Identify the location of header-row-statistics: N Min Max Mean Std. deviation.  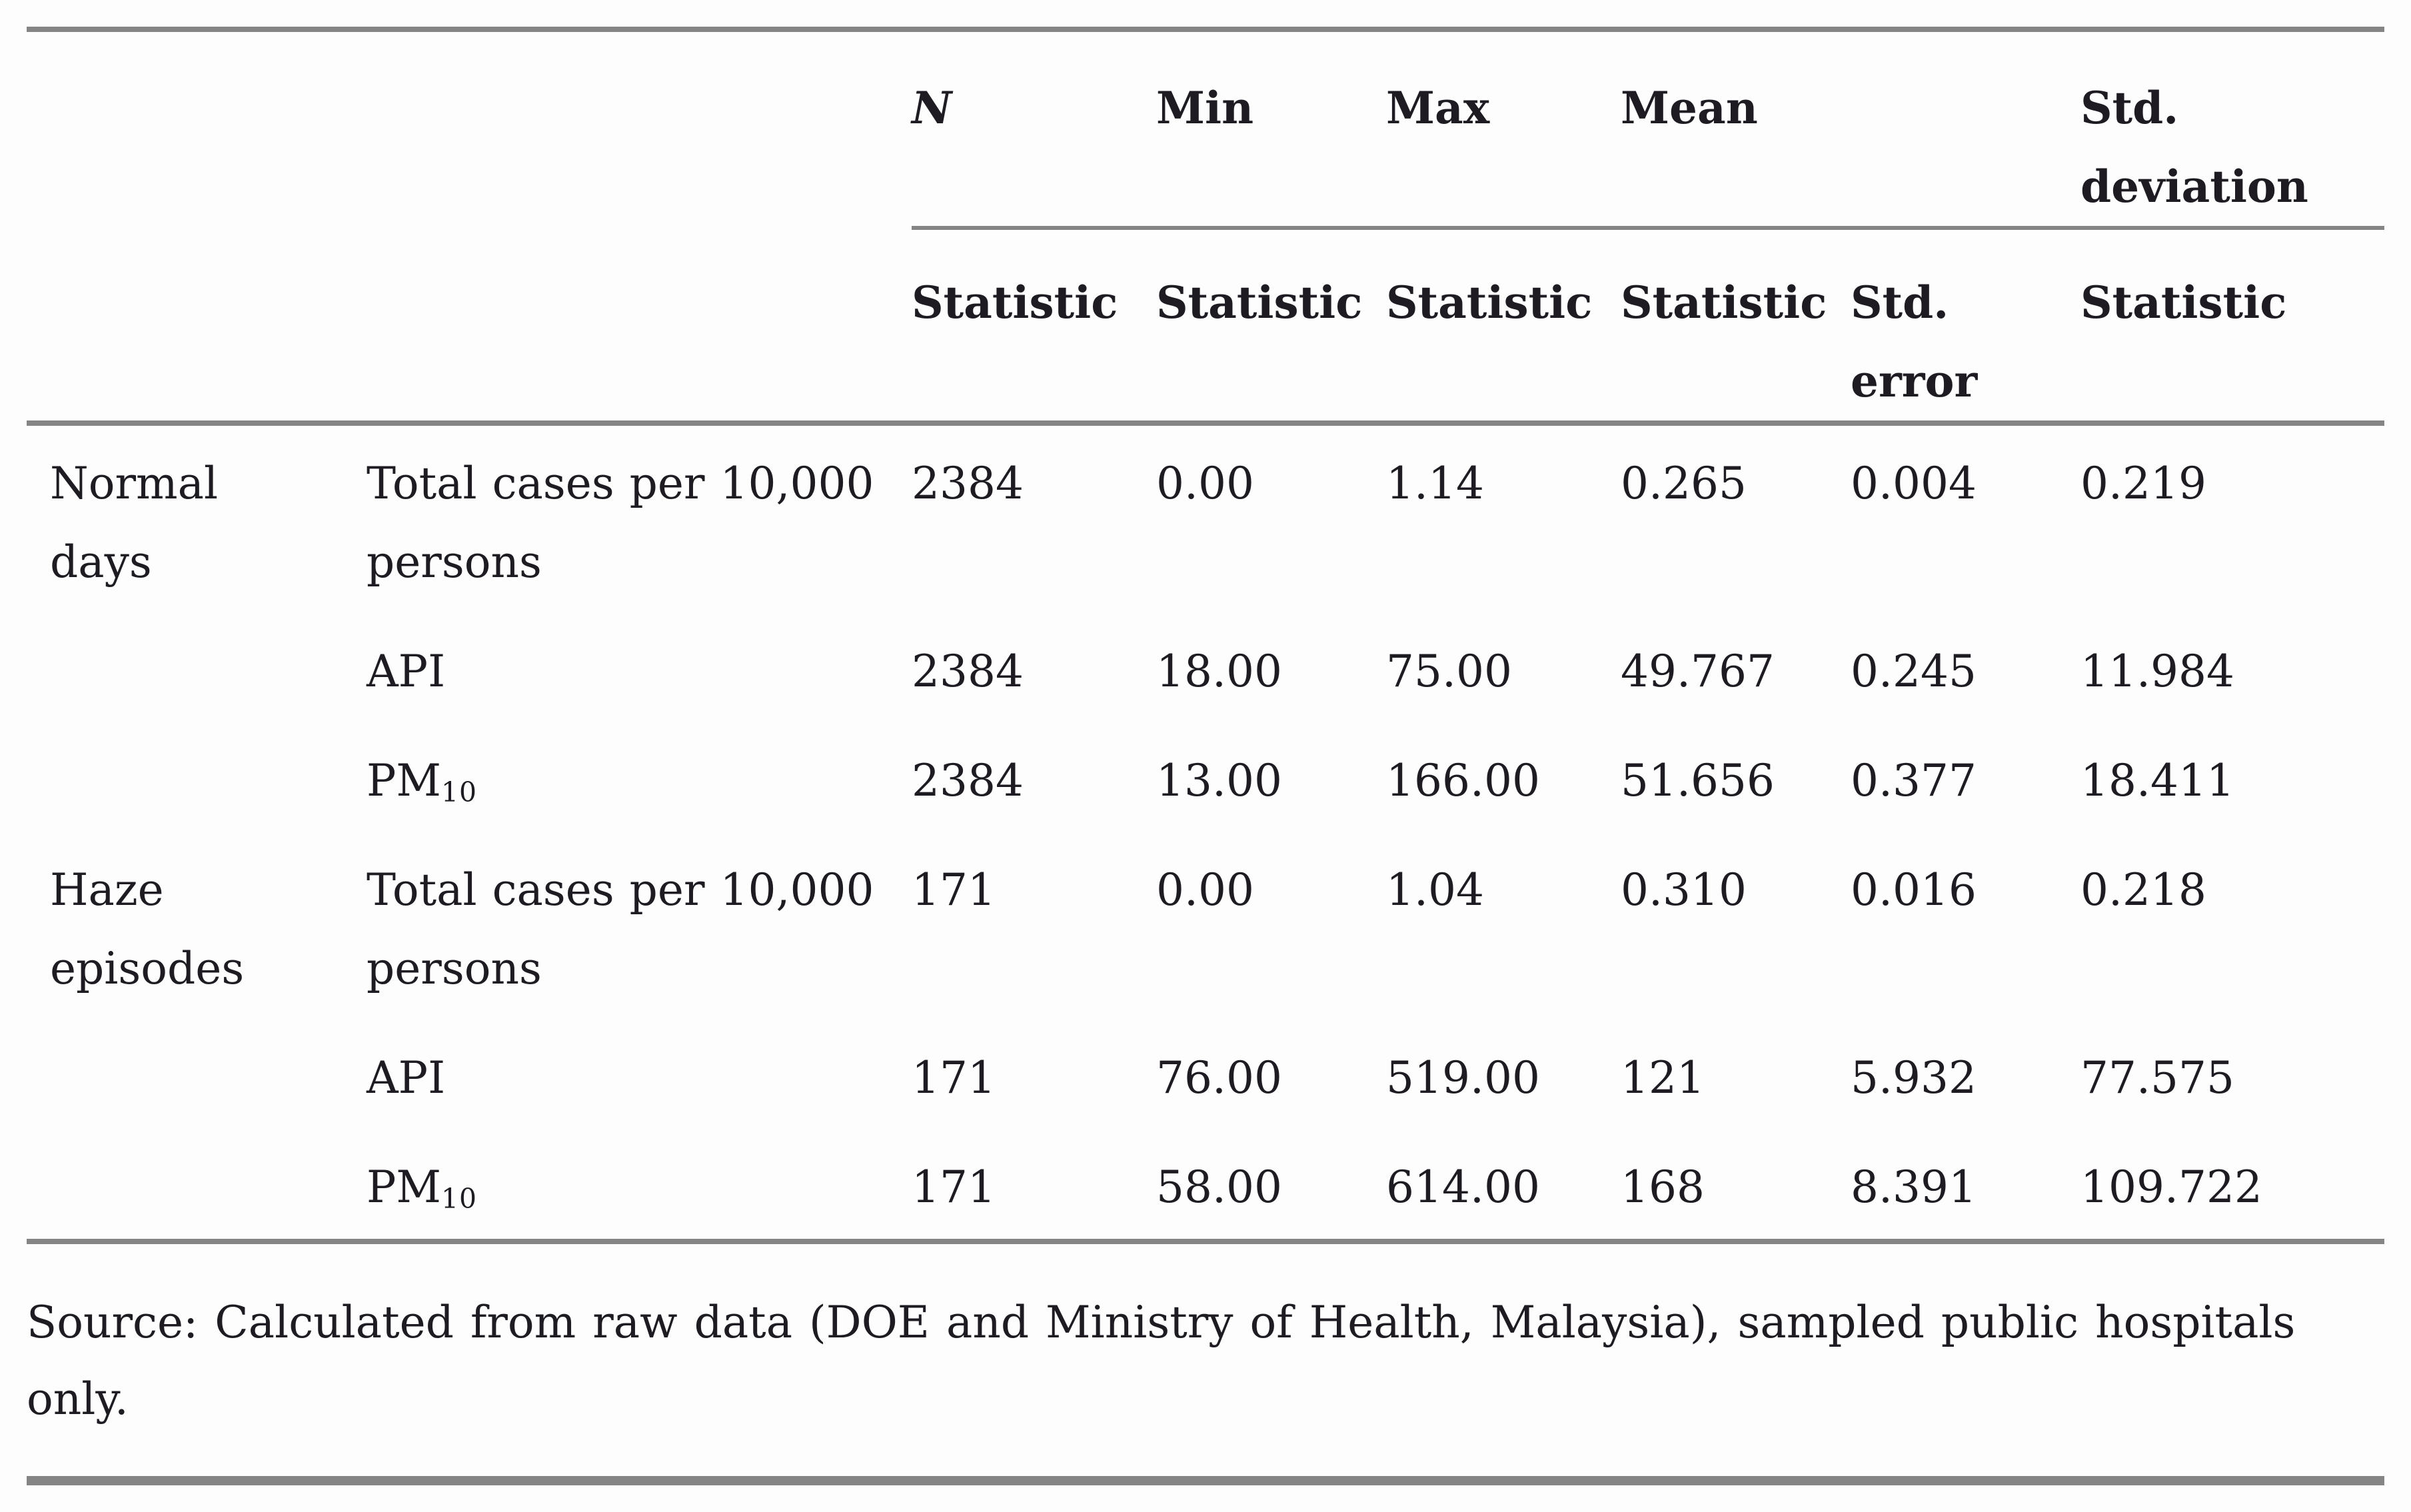
(1205, 131).